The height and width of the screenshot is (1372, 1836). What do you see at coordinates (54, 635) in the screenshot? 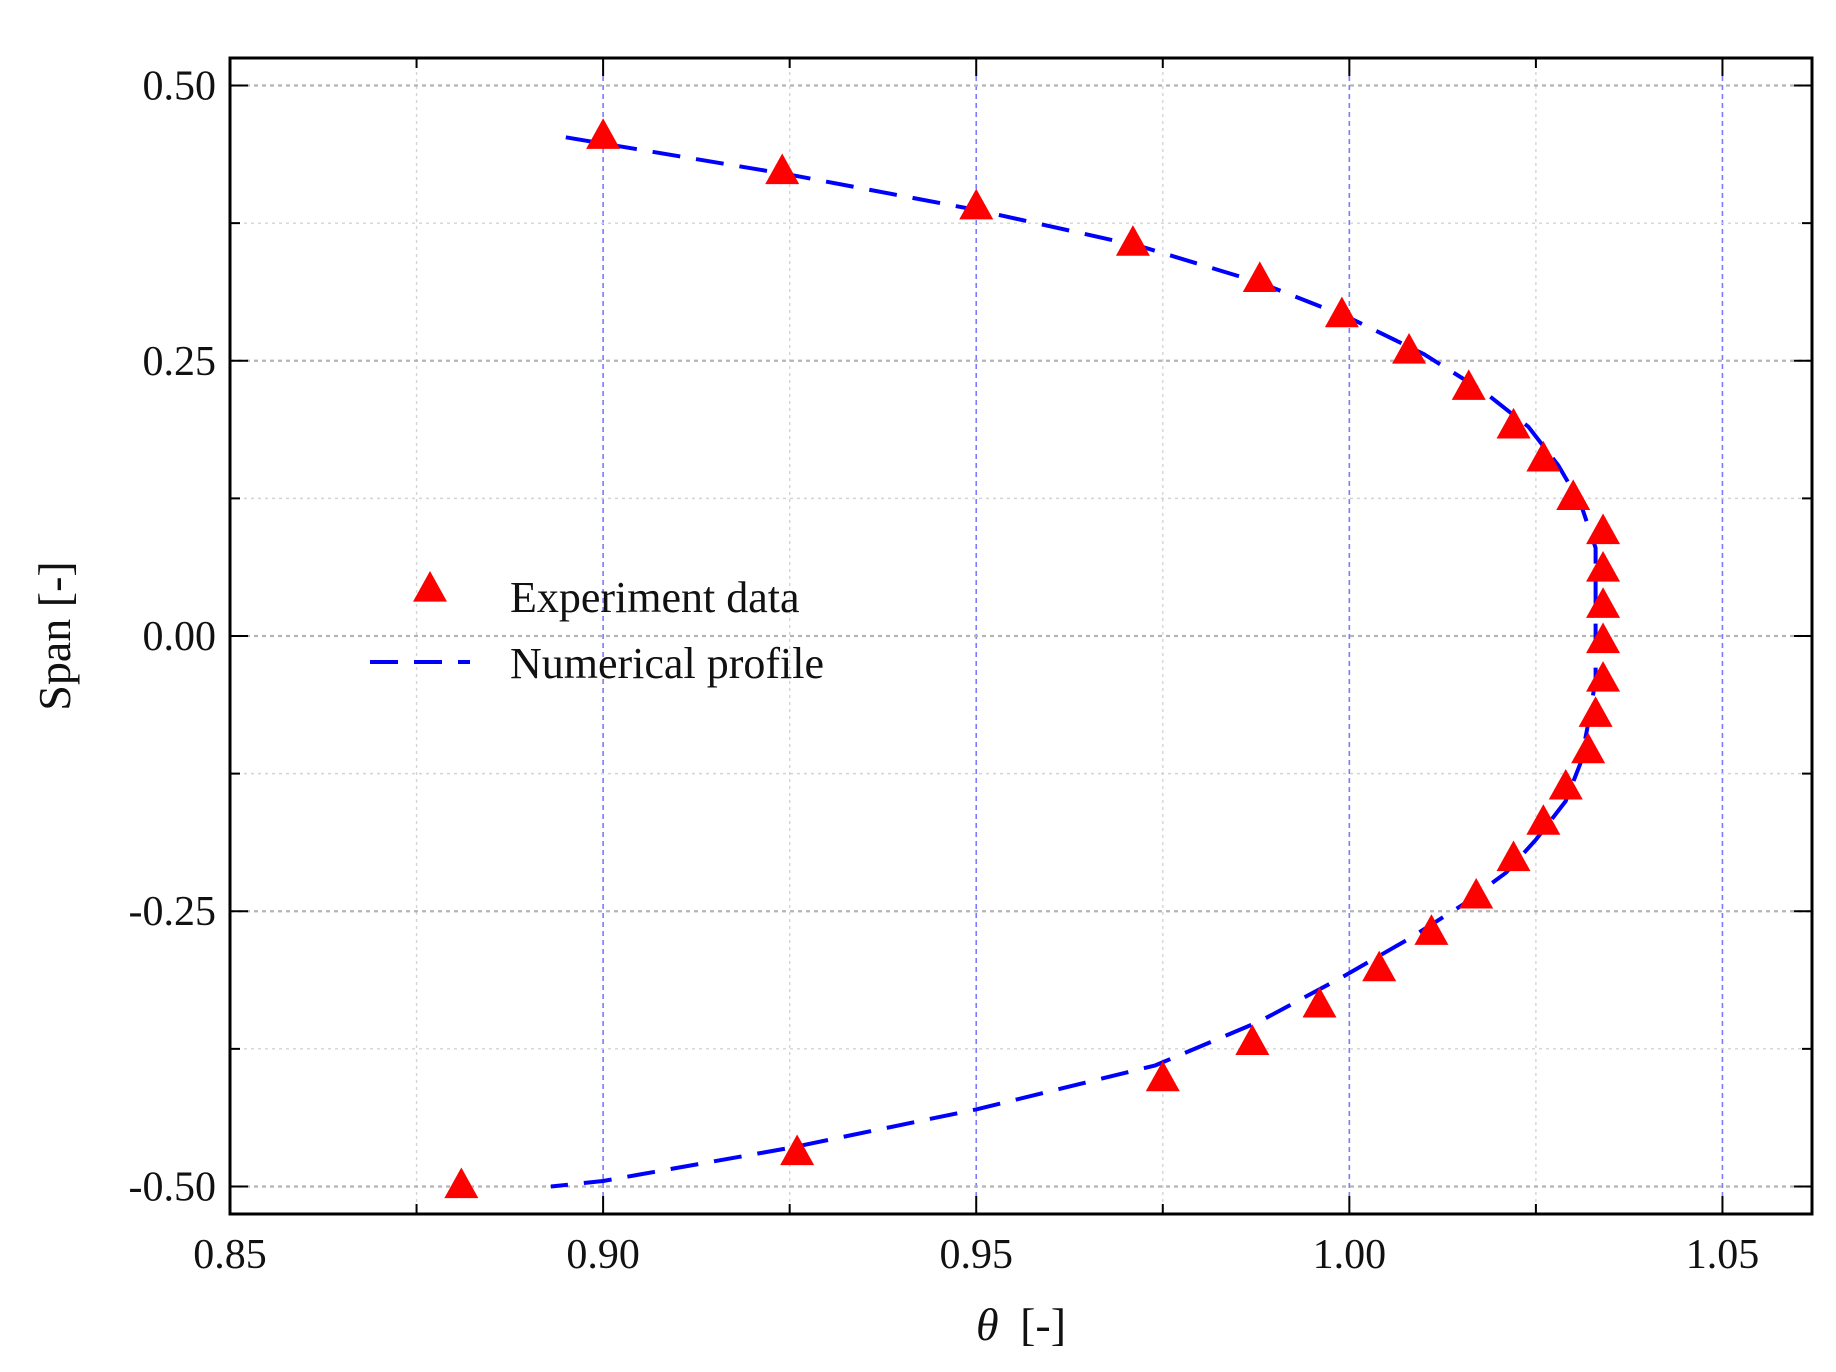
I see `y-axis-title: Span [-]` at bounding box center [54, 635].